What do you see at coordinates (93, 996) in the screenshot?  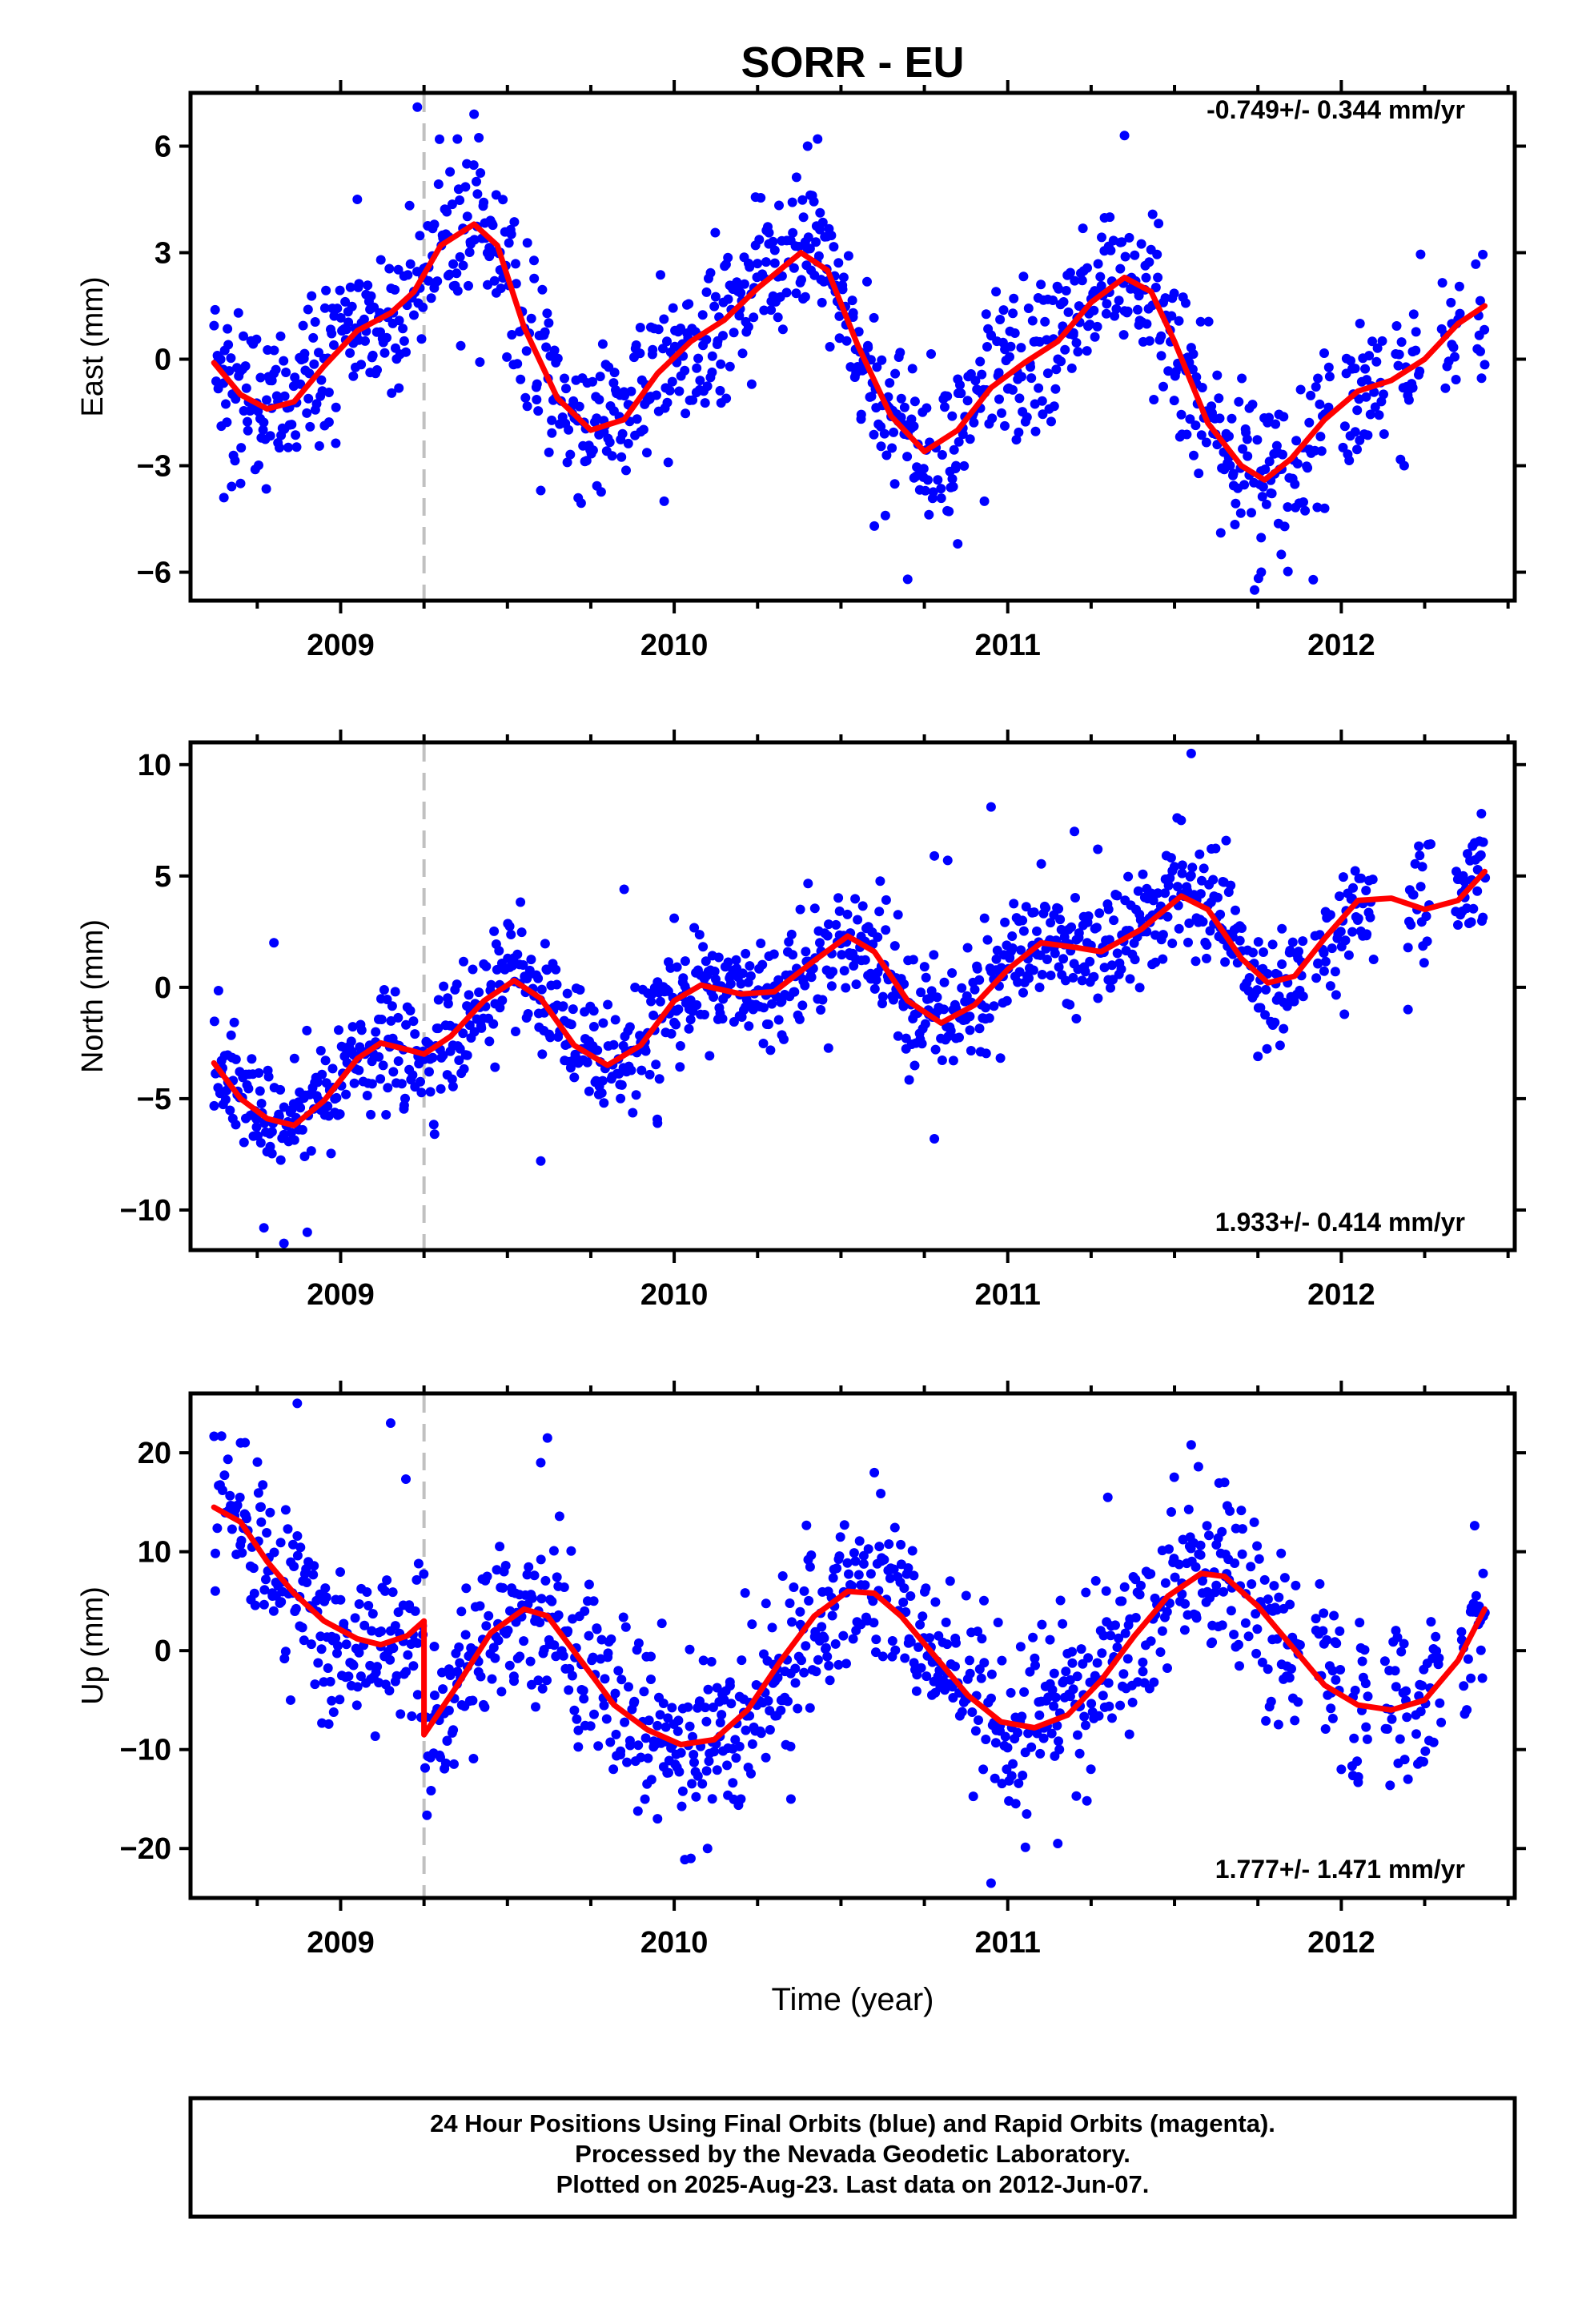 I see `y-axis-label: North (mm)` at bounding box center [93, 996].